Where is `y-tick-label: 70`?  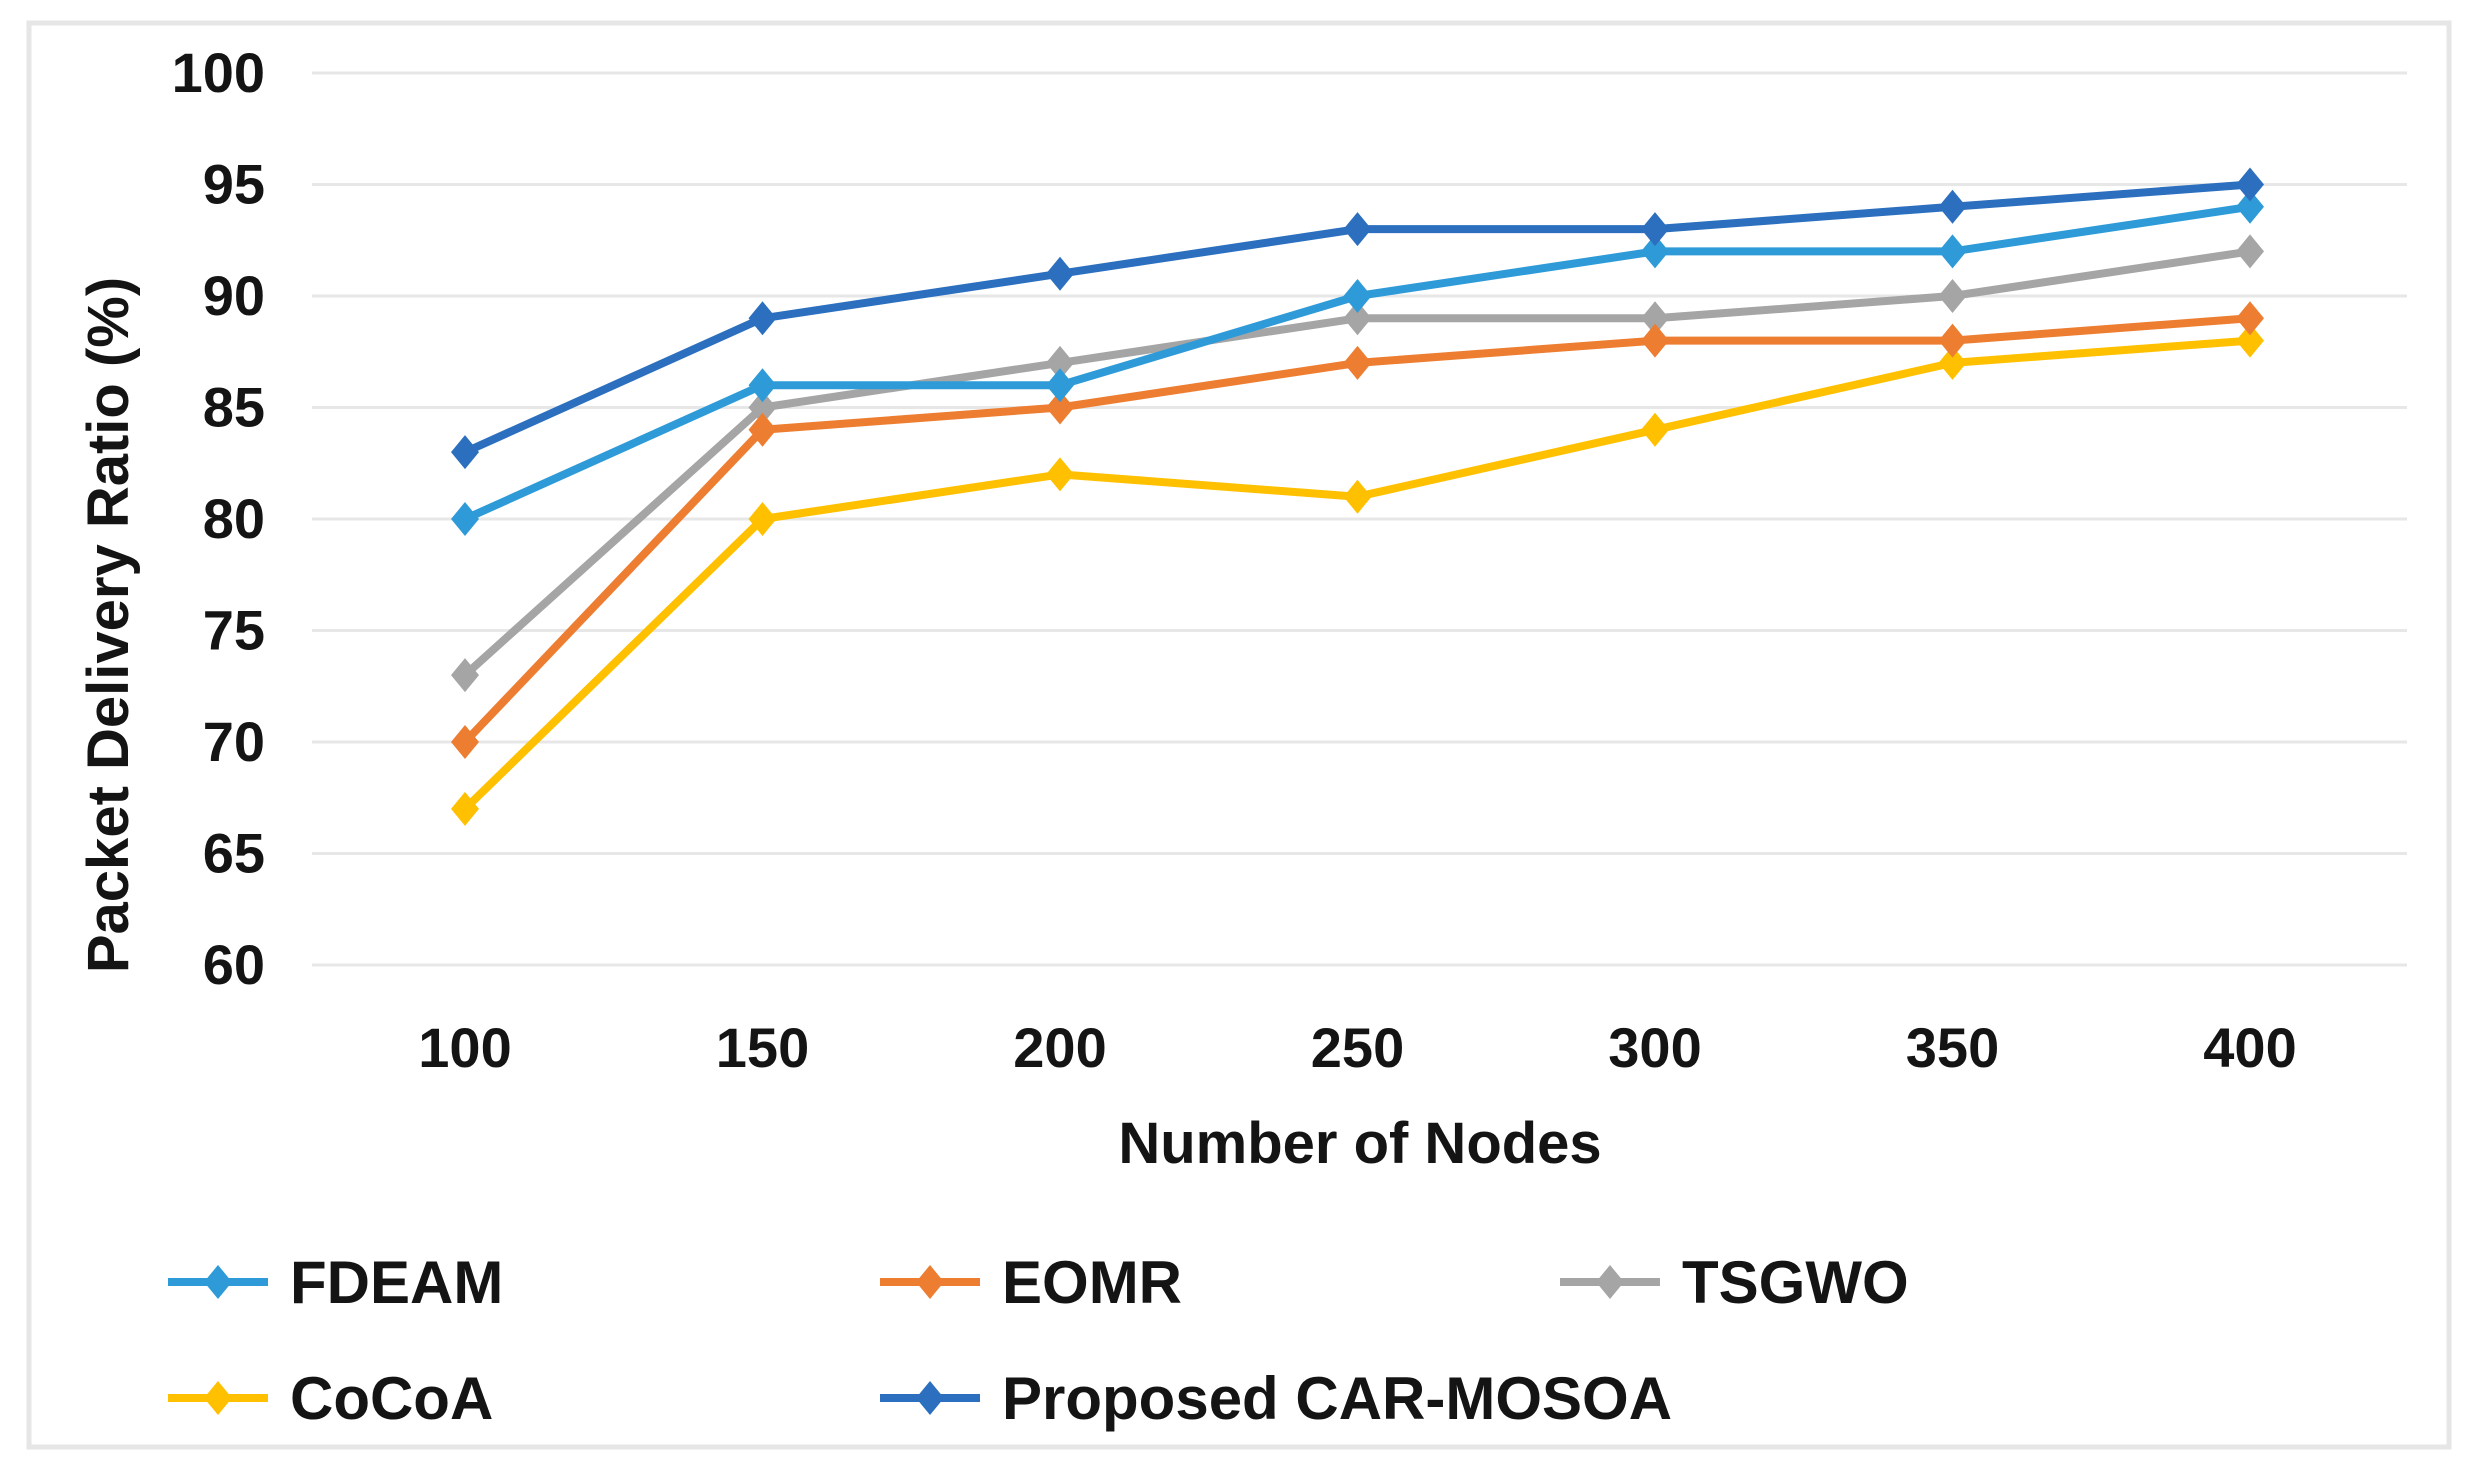
y-tick-label: 70 is located at coordinates (234, 741).